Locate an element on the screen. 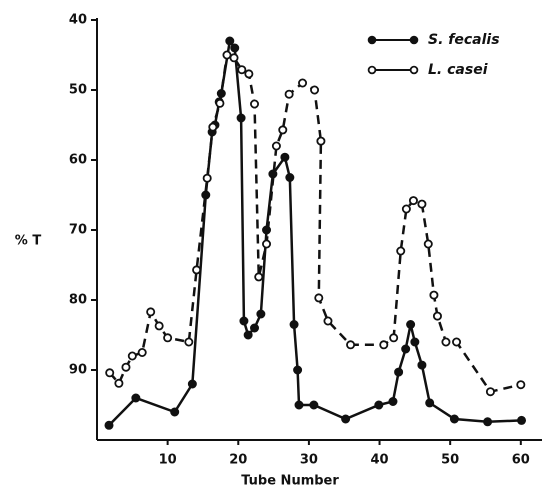  x-axis-label: Tube Number is located at coordinates (290, 481).